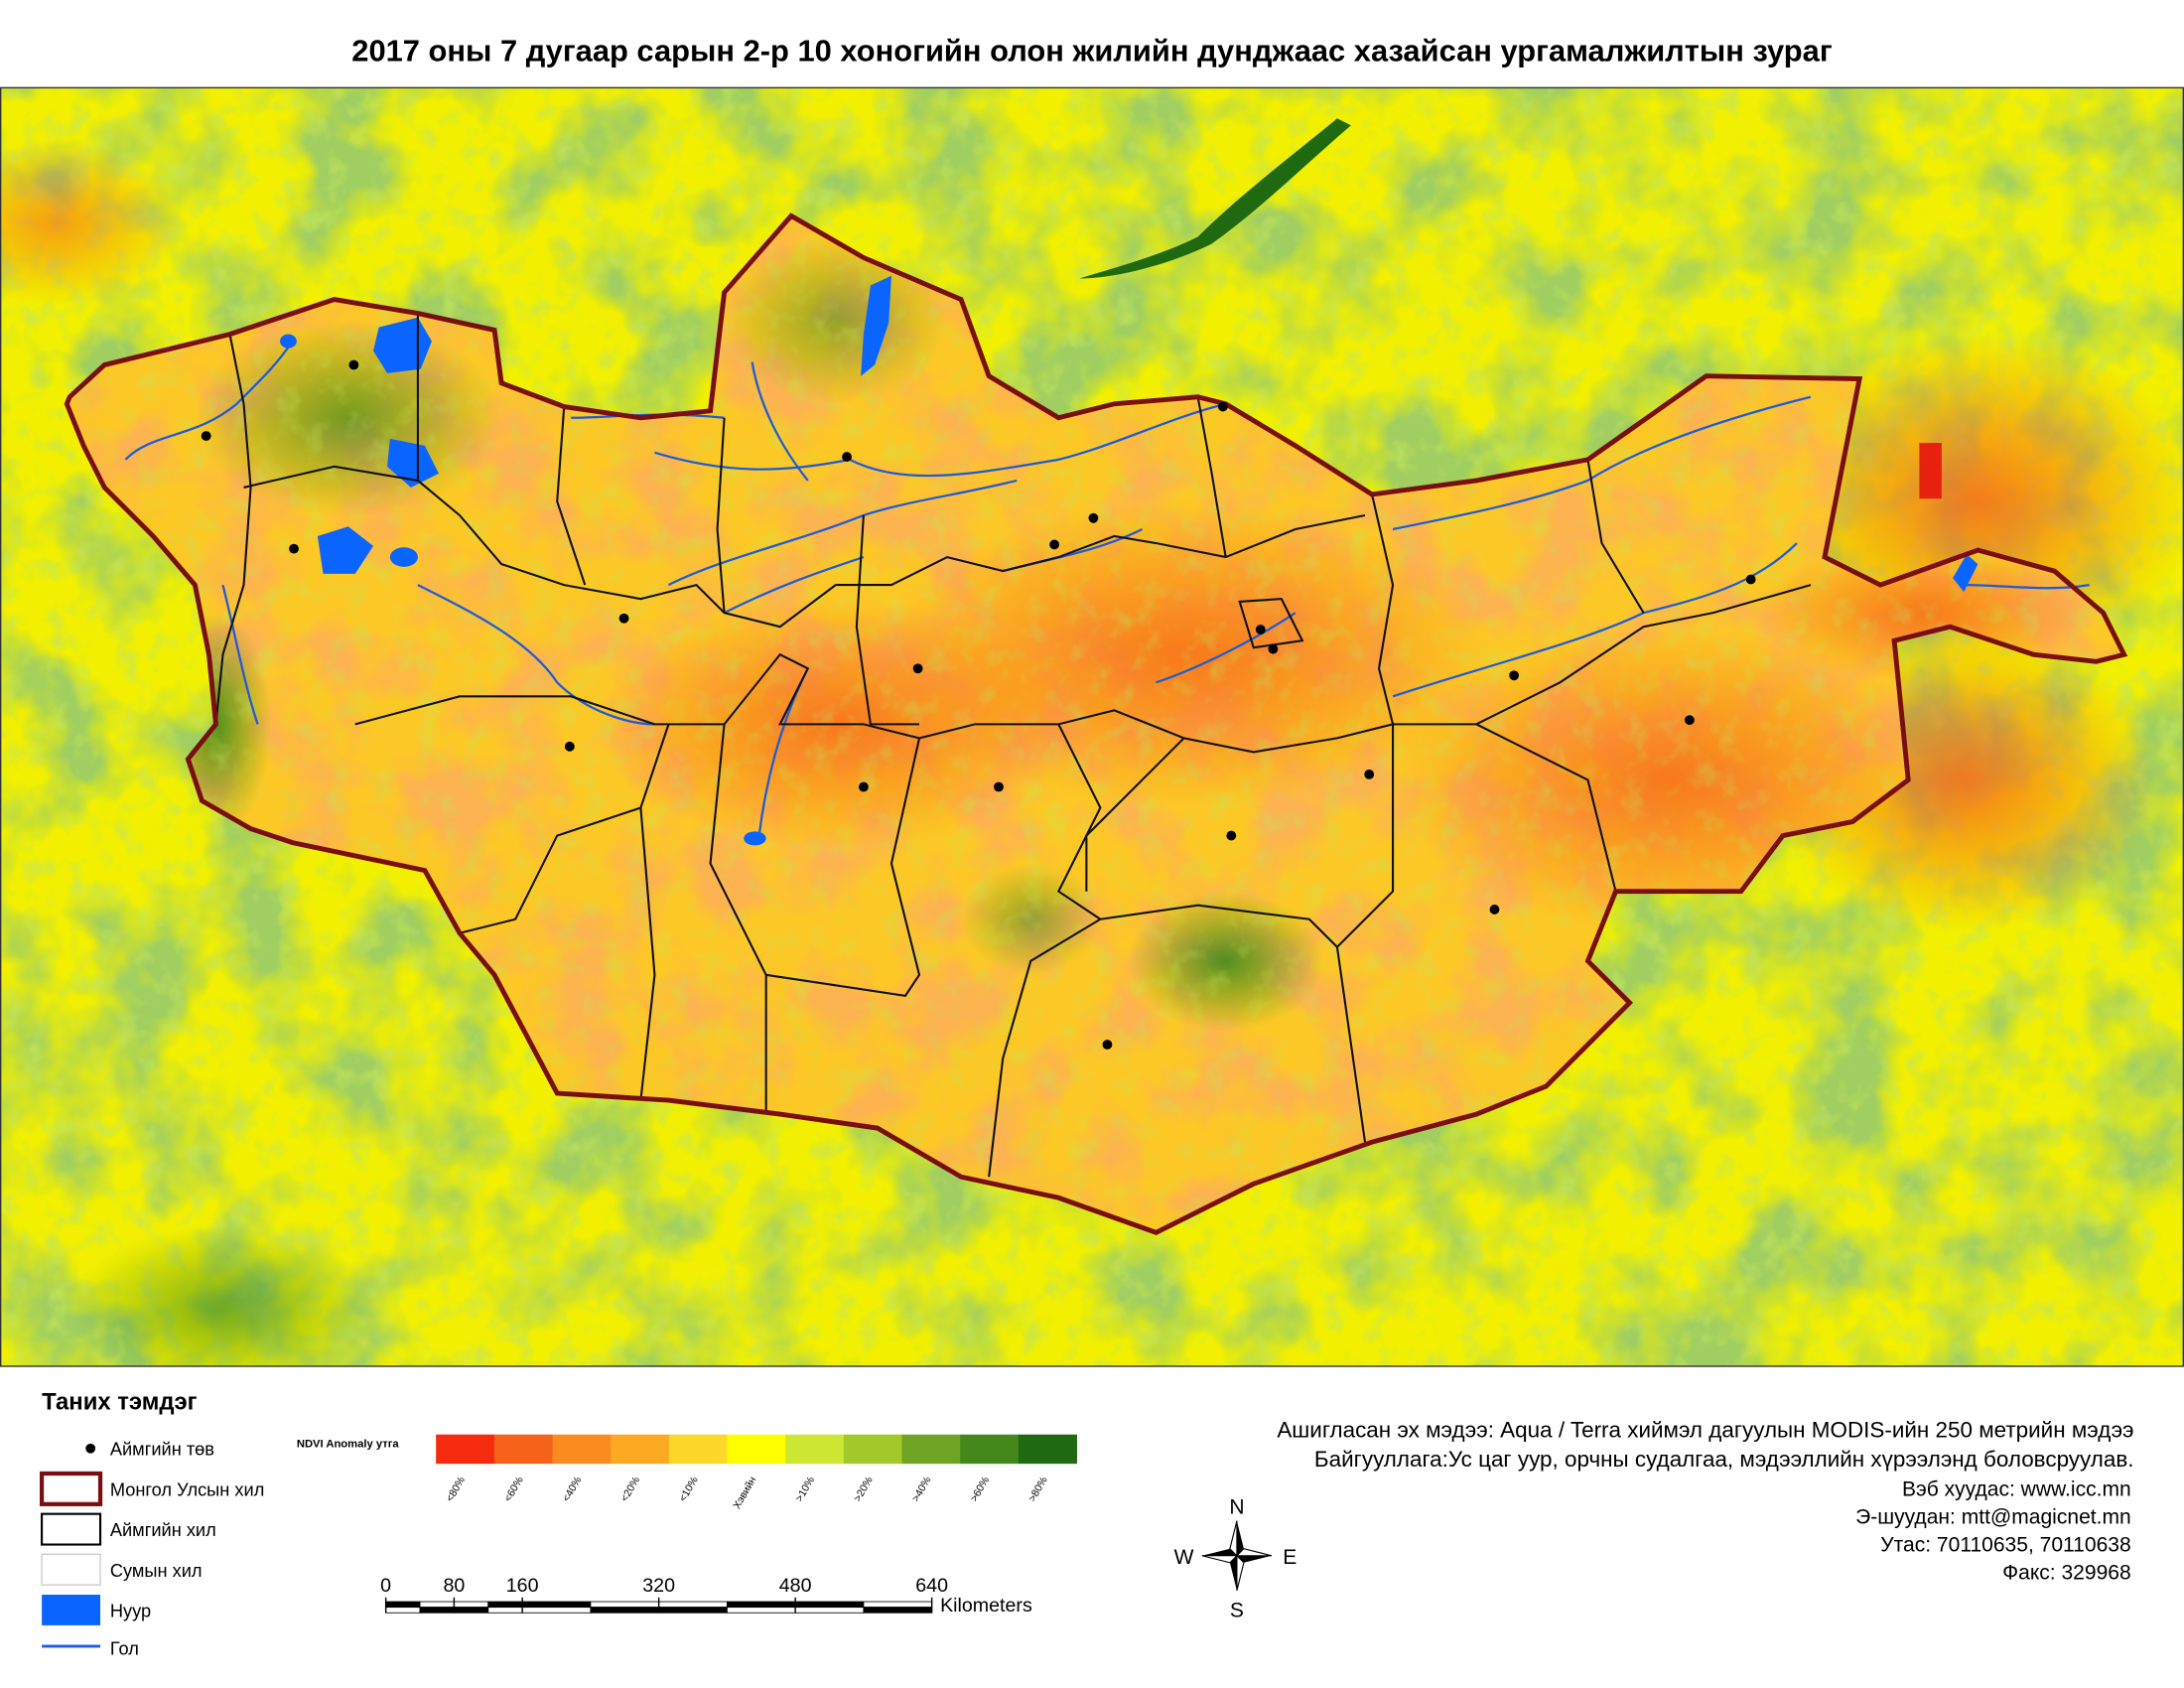  I want to click on scale-tick-label: 80, so click(454, 1586).